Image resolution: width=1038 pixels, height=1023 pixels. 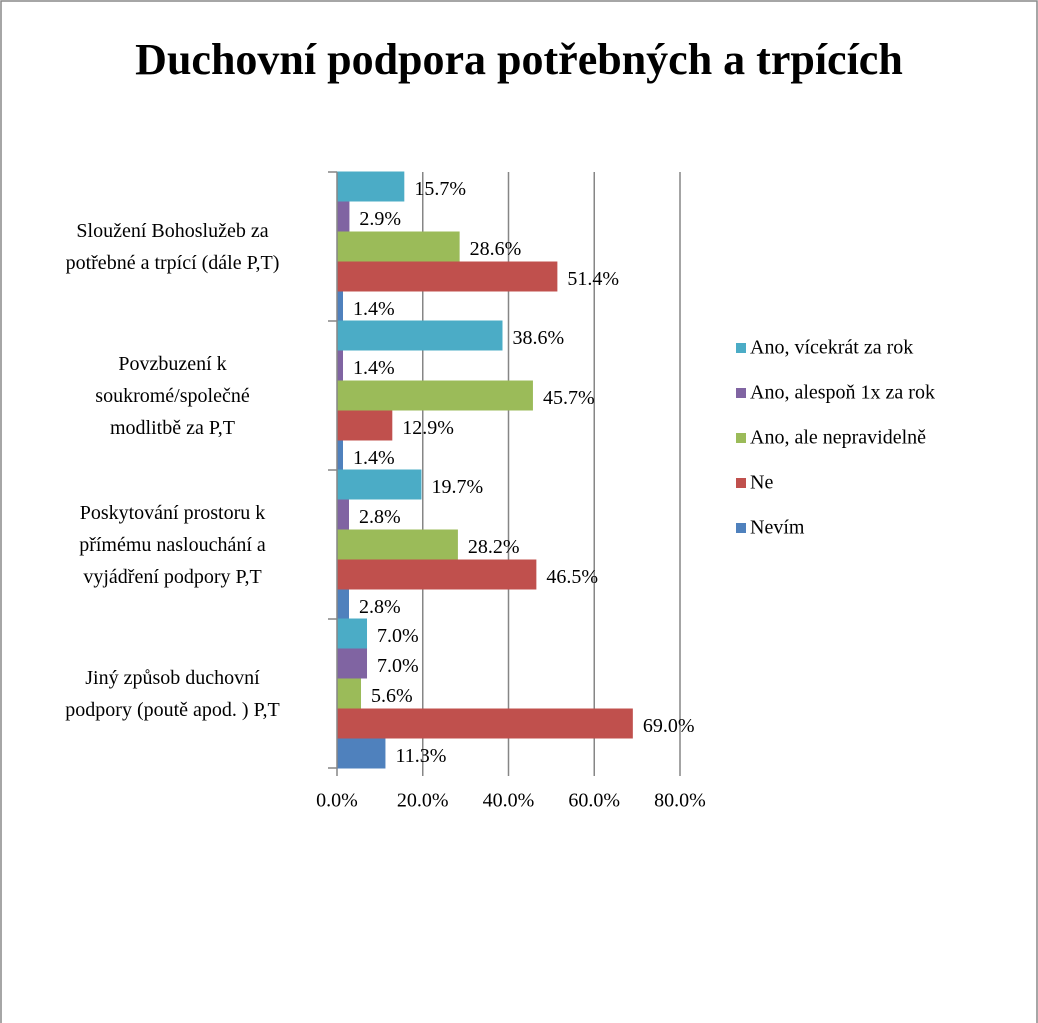 I want to click on data-label: 51.4%, so click(x=593, y=279).